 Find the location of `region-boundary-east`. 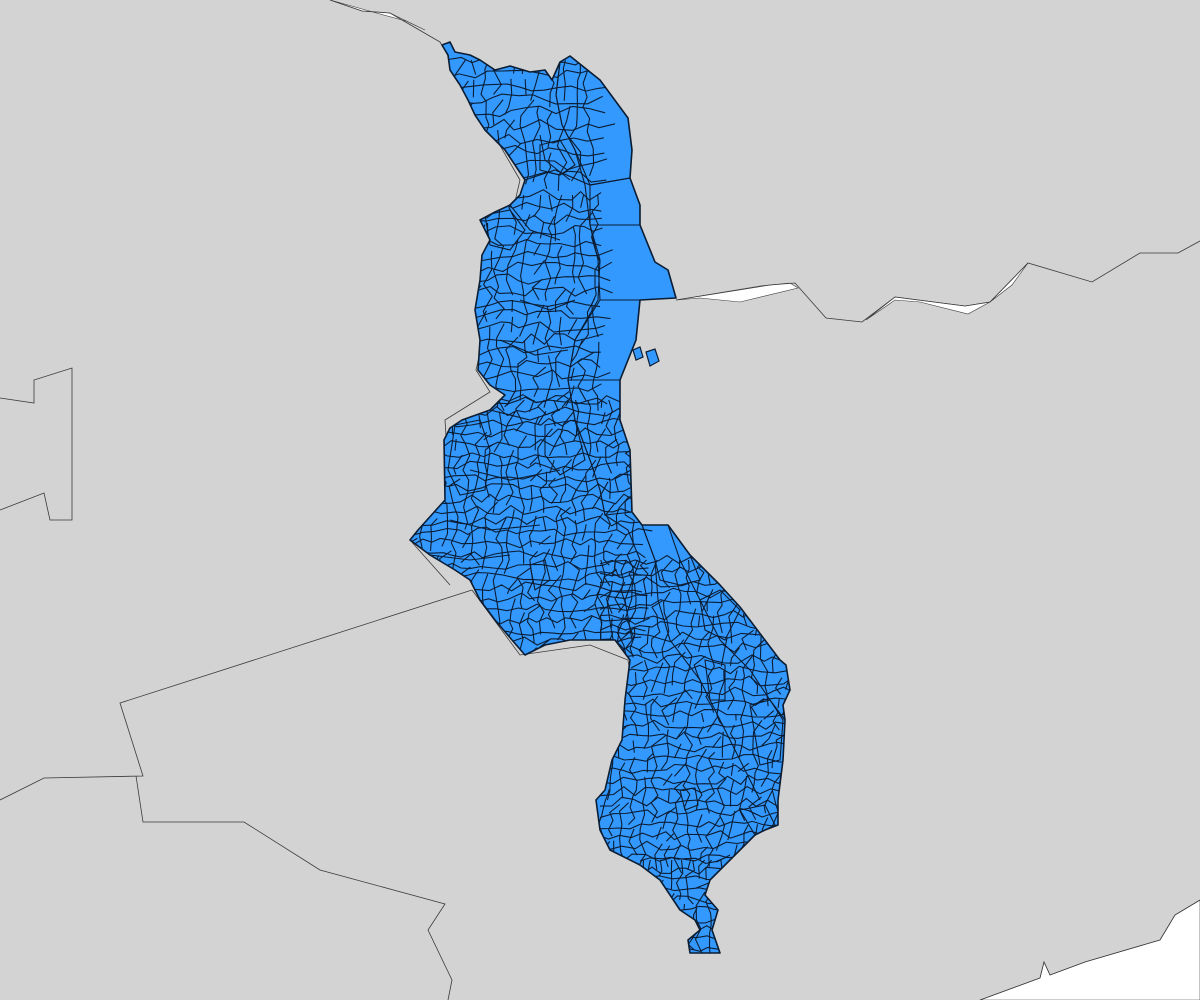

region-boundary-east is located at coordinates (701, 662).